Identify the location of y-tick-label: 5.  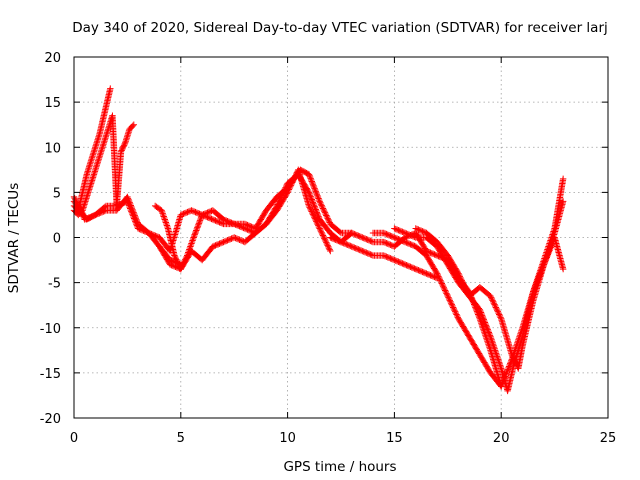
(57, 193).